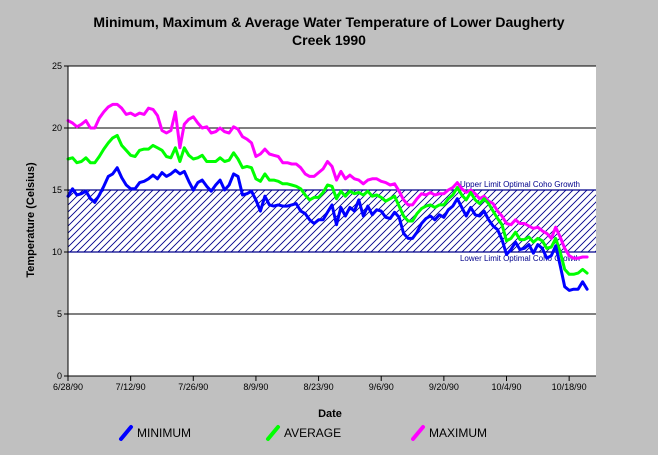 The width and height of the screenshot is (658, 455). What do you see at coordinates (57, 66) in the screenshot?
I see `y-tick-label: 25` at bounding box center [57, 66].